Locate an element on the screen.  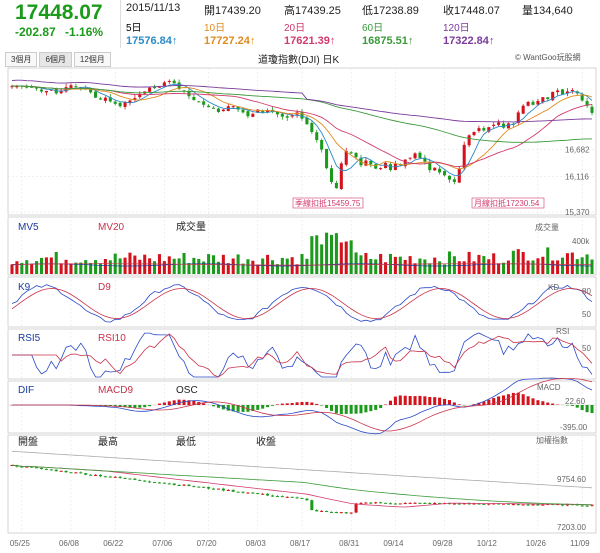
rsi-panel is located at coordinates (302, 355).